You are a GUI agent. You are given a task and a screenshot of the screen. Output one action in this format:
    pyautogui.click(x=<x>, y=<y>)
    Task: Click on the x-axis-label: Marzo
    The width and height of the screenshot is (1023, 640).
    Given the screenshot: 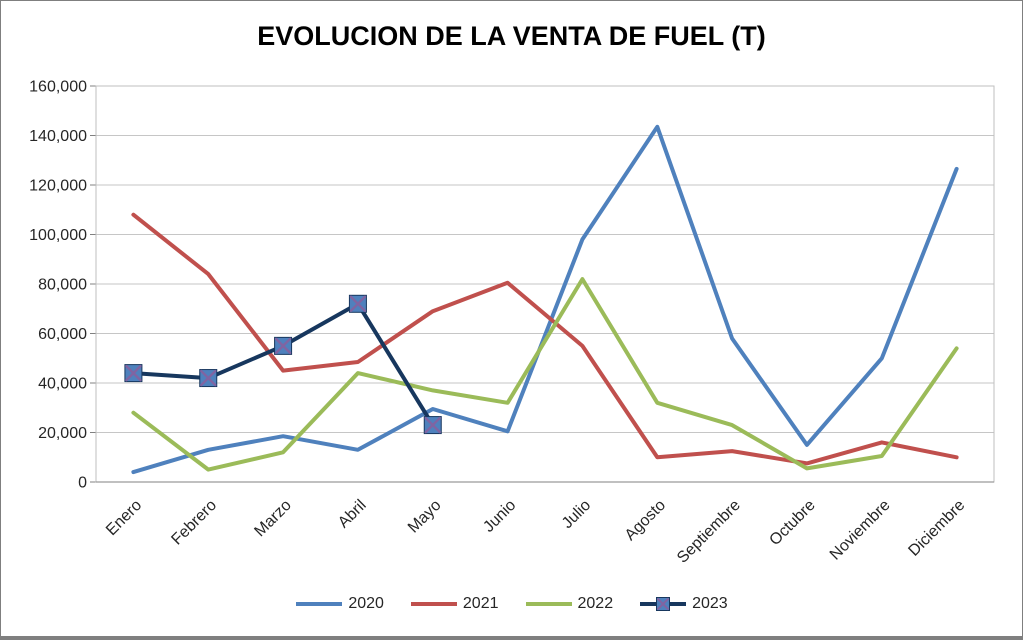 What is the action you would take?
    pyautogui.click(x=273, y=519)
    